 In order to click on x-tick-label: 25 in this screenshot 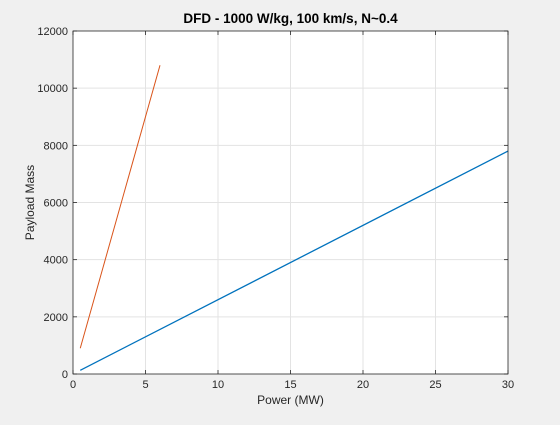, I will do `click(435, 385)`.